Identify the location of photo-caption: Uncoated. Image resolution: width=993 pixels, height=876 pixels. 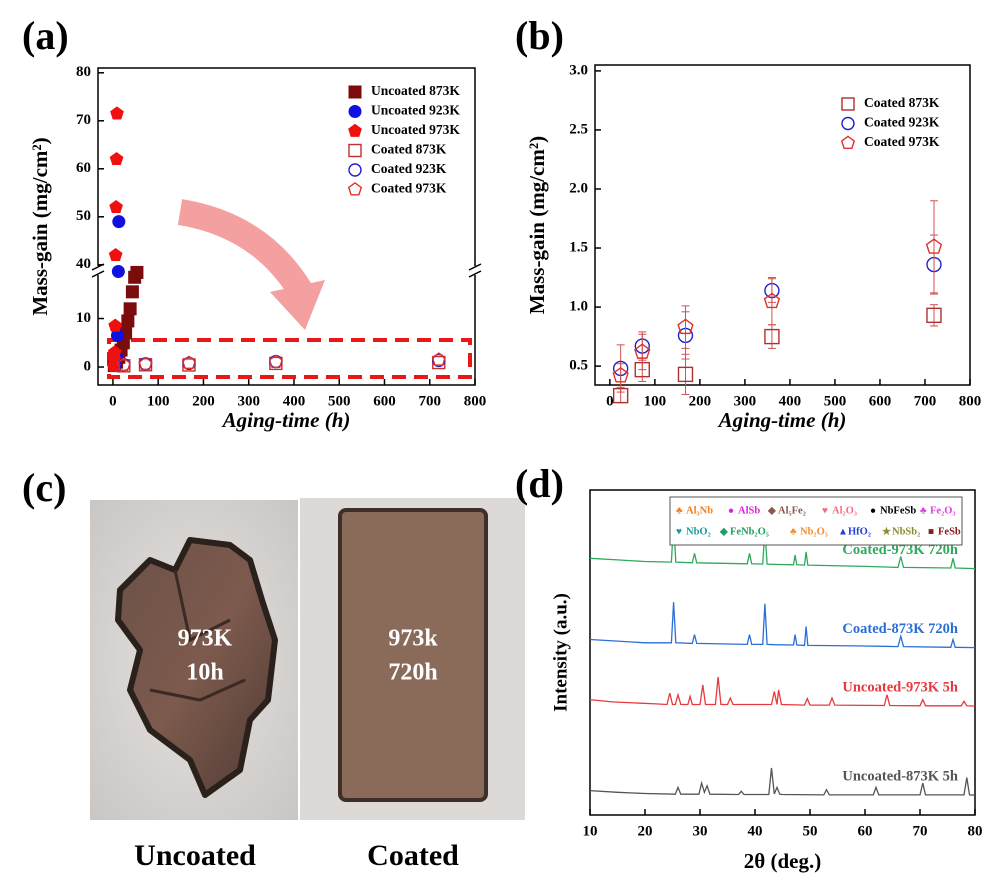
(195, 855).